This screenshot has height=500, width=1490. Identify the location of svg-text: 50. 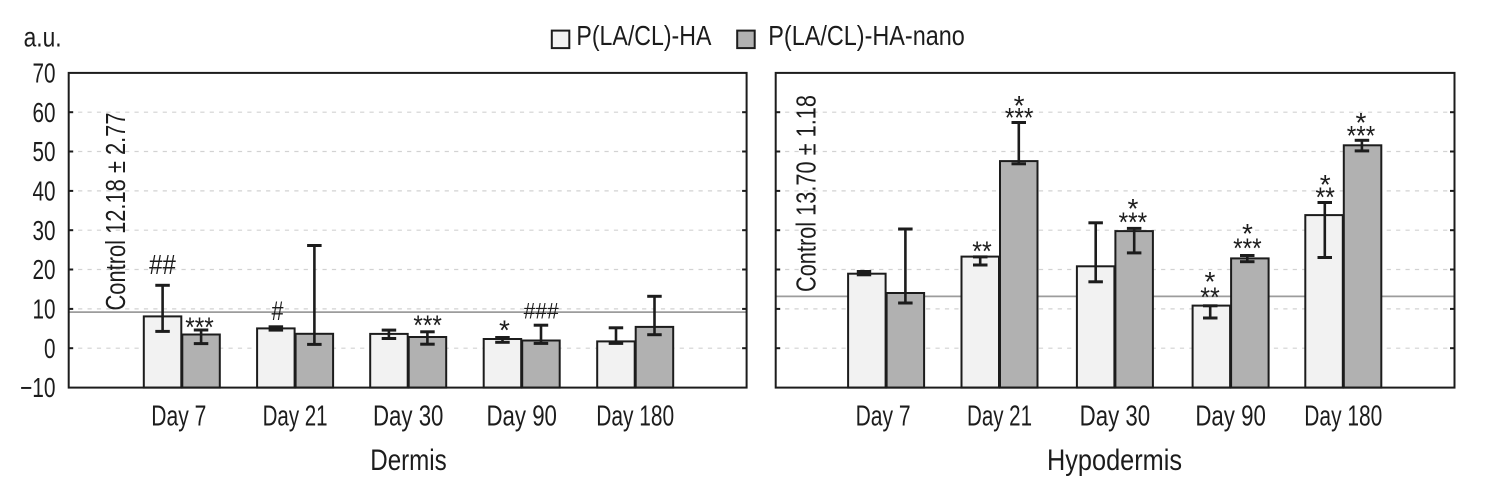
(44, 151).